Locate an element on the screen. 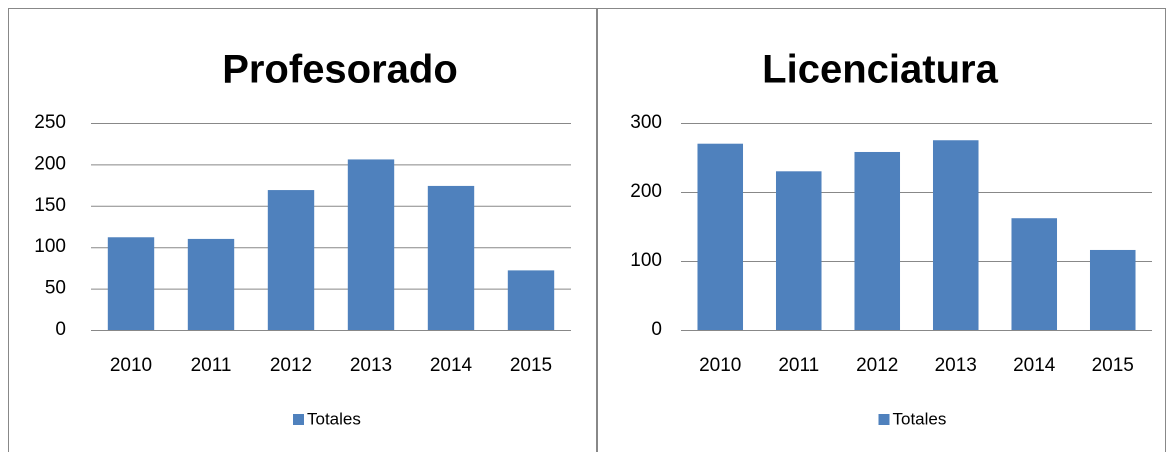 This screenshot has height=452, width=1172. y-tick-label: 250 is located at coordinates (50, 122).